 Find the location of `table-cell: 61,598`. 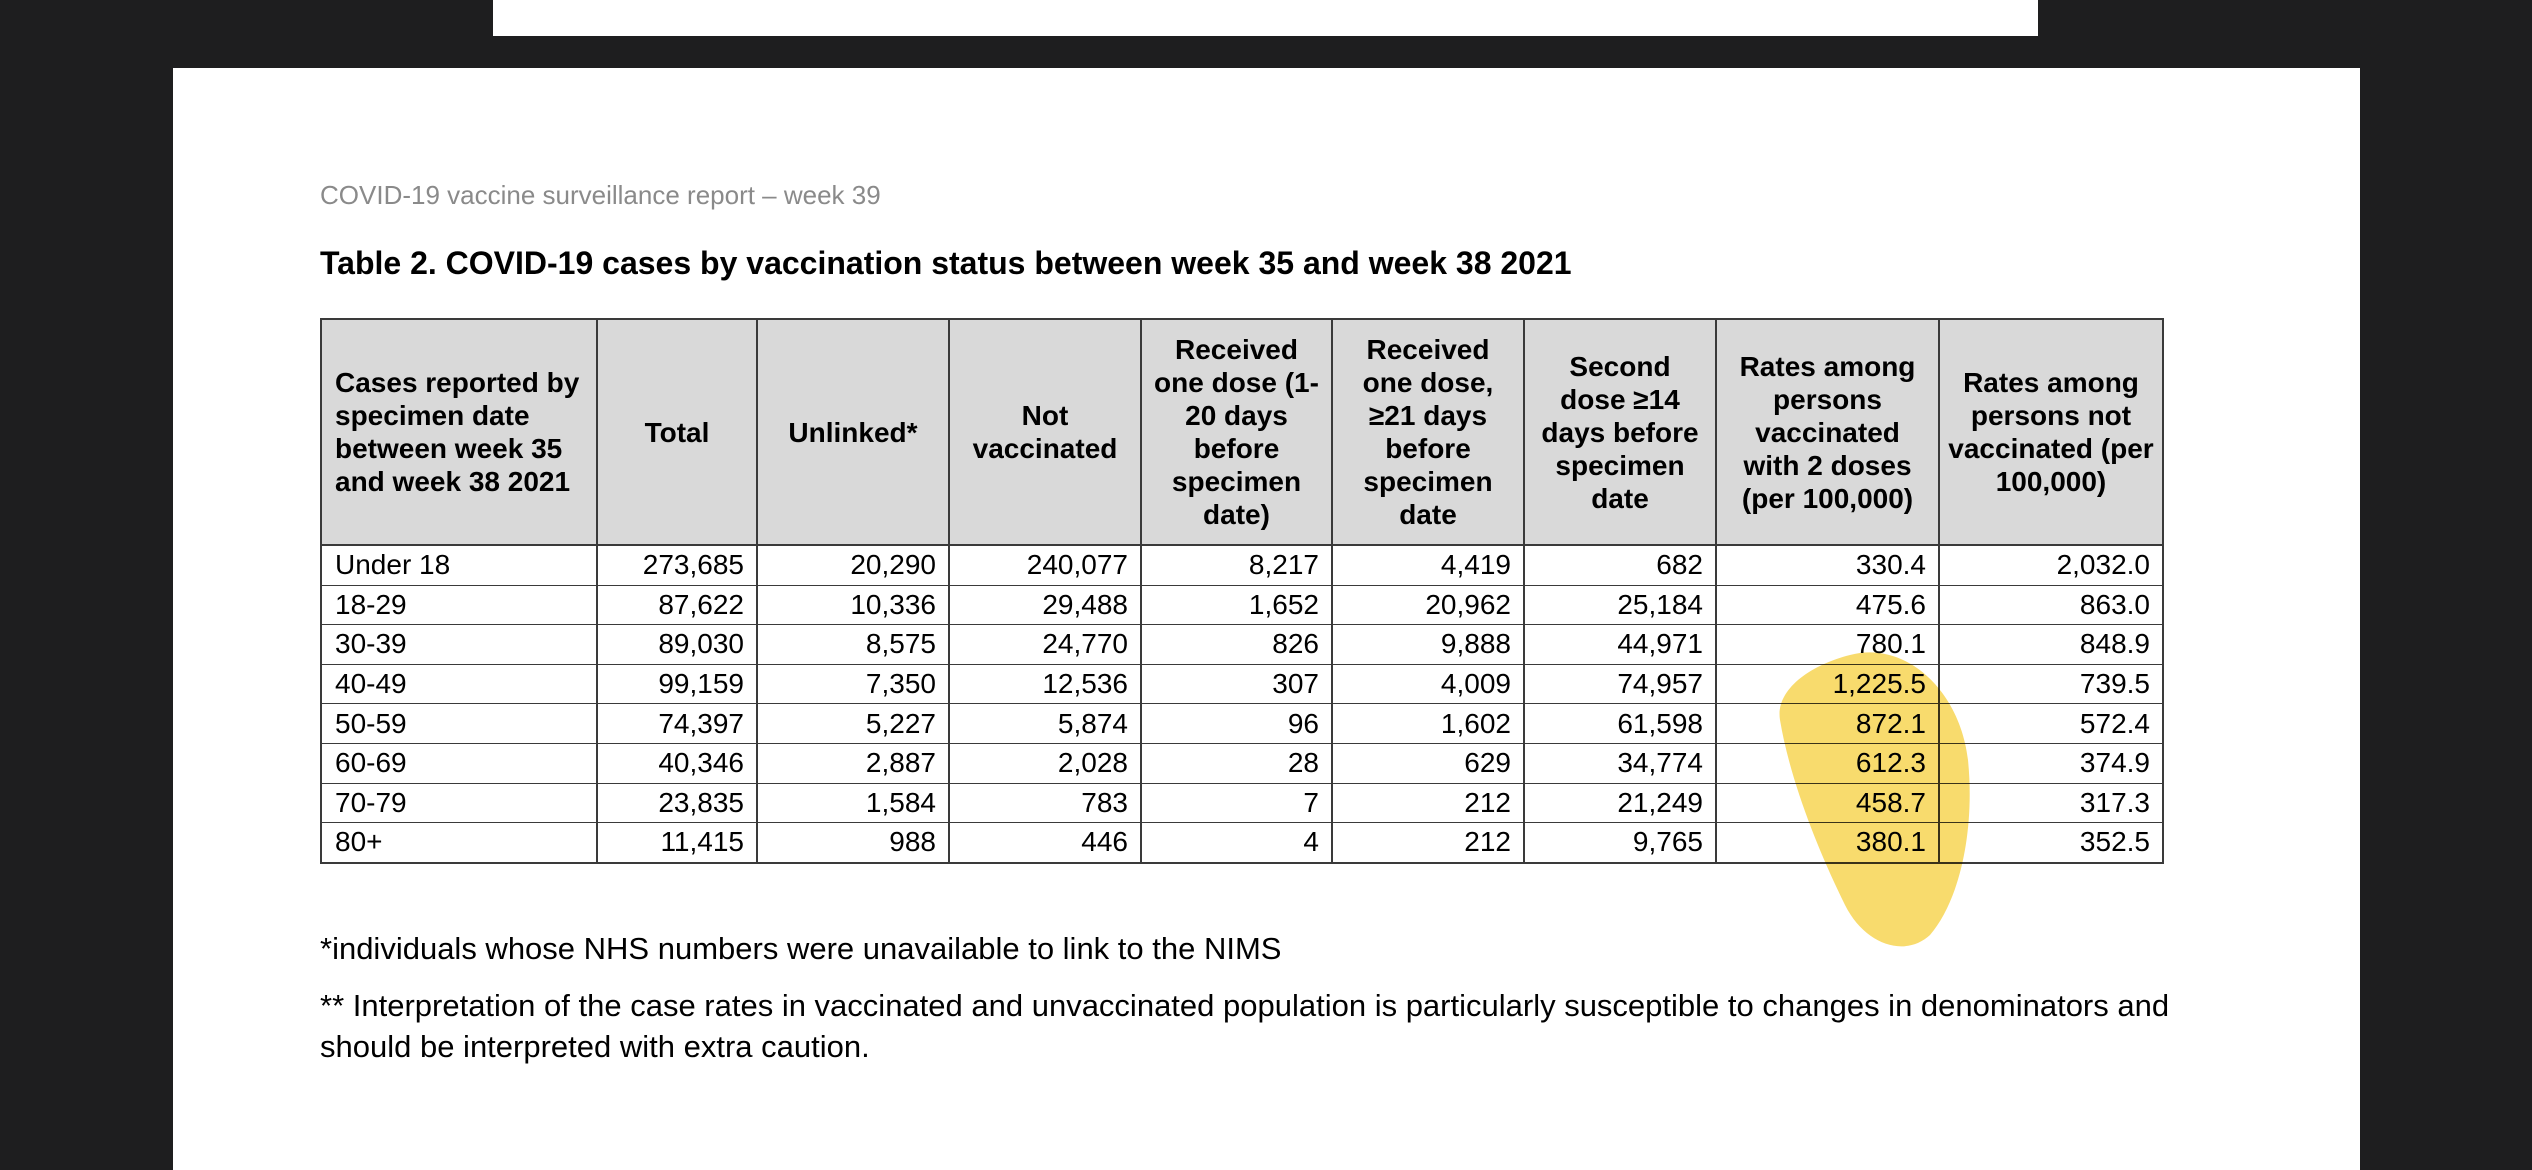

table-cell: 61,598 is located at coordinates (1620, 723).